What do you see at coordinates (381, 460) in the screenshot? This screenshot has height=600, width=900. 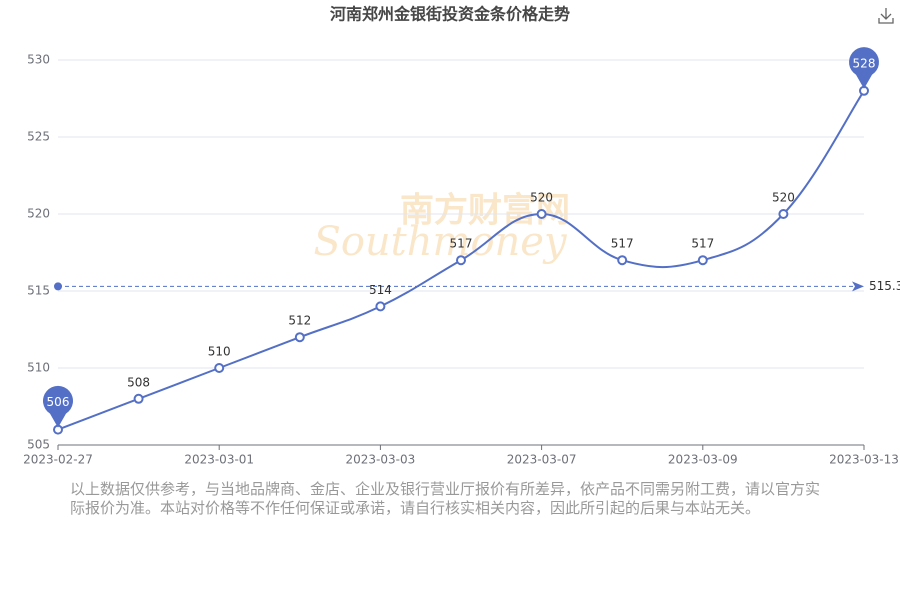 I see `x-tick-label: 2023-03-03` at bounding box center [381, 460].